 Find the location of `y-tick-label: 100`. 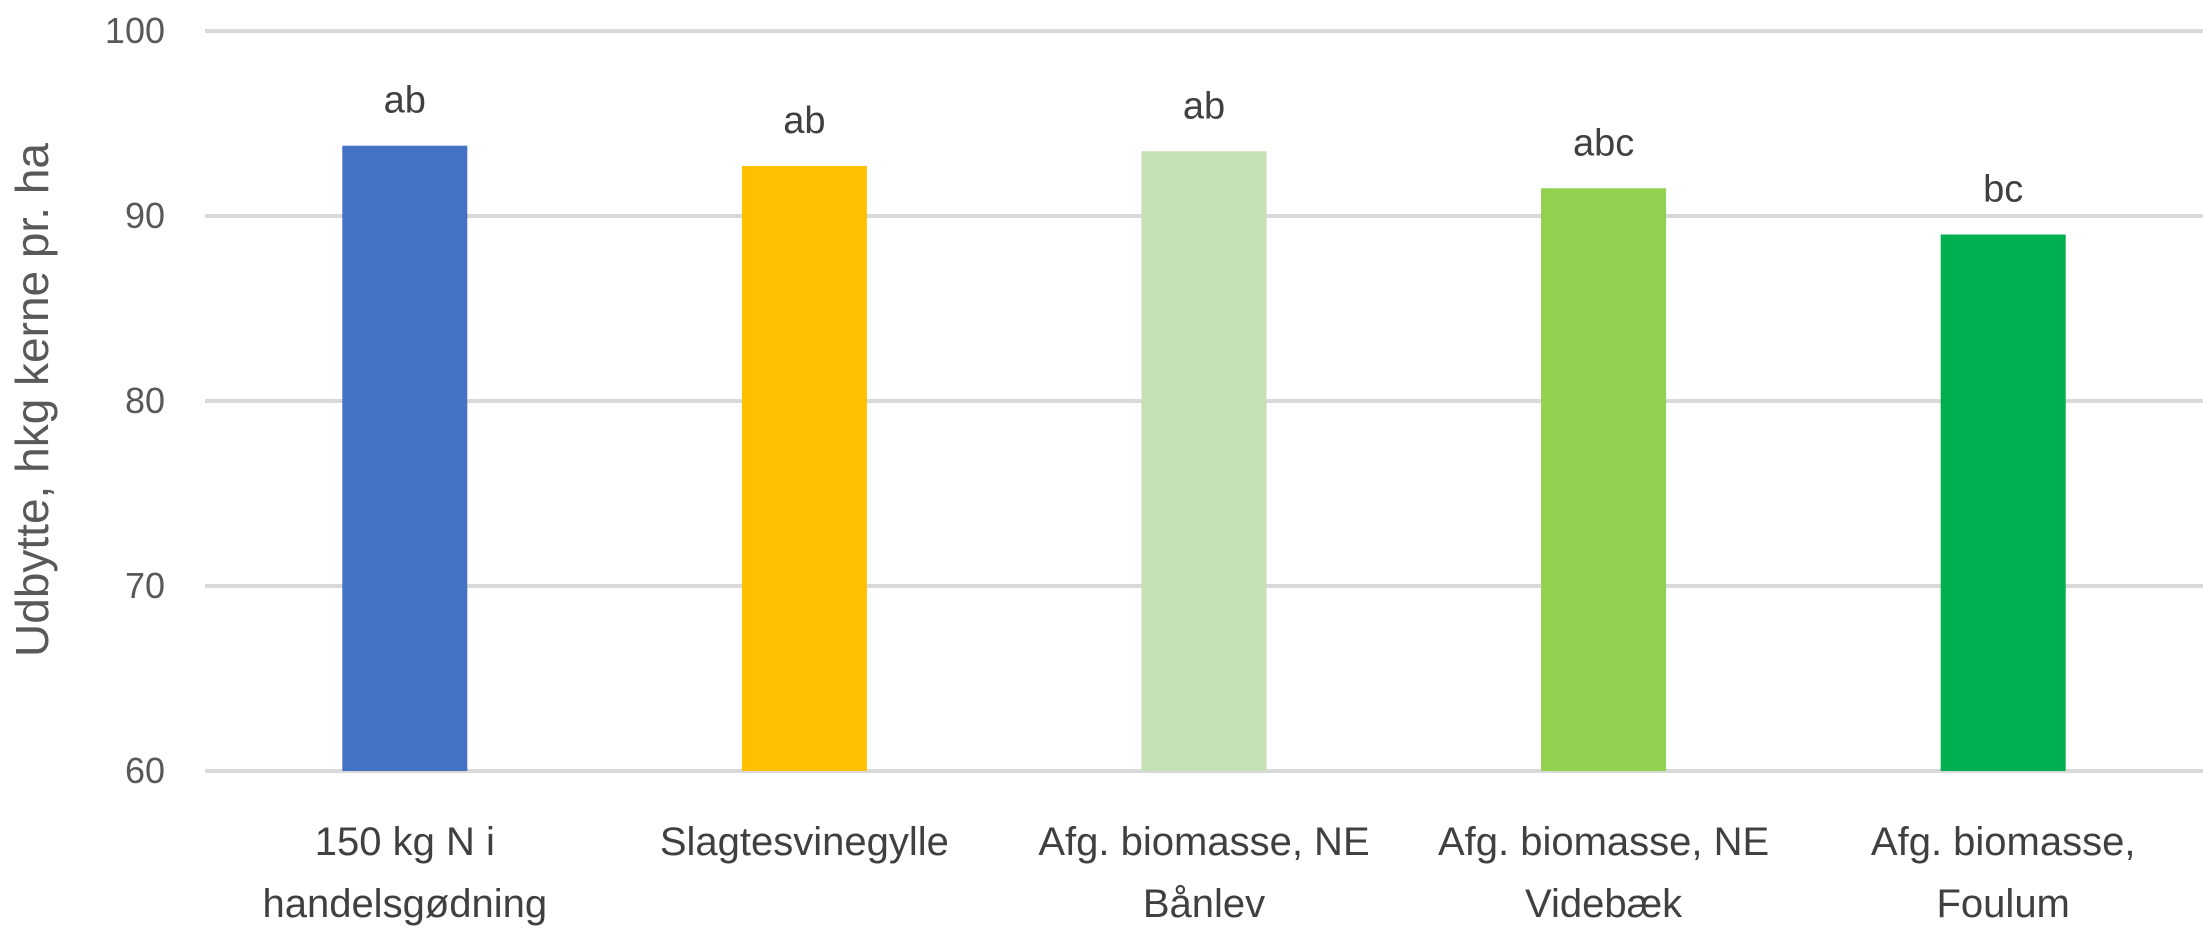

y-tick-label: 100 is located at coordinates (135, 30).